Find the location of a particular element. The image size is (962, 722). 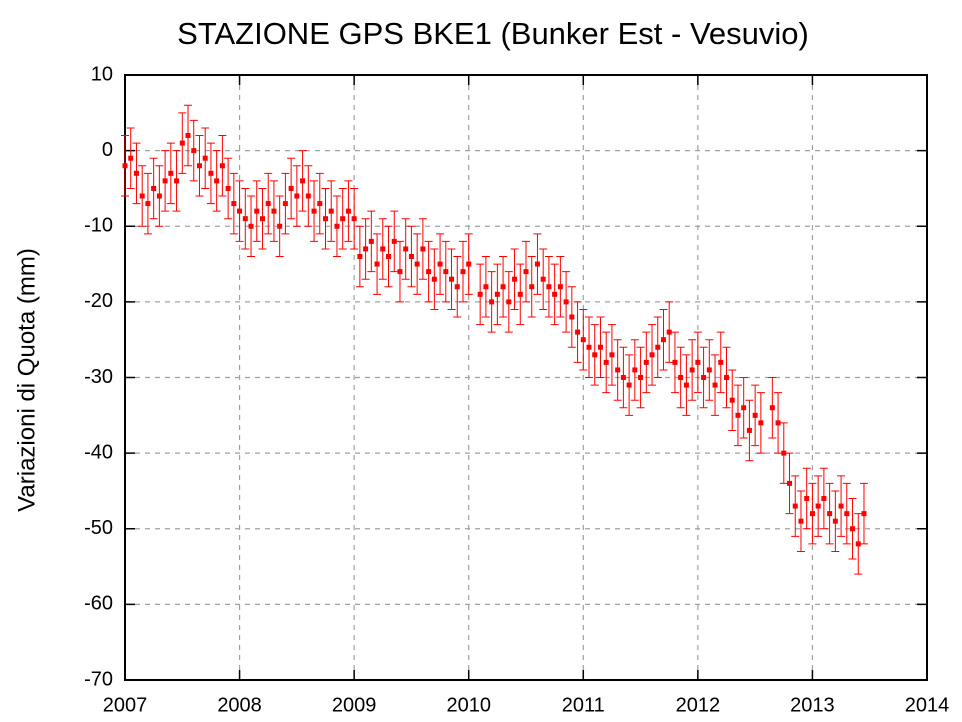

y-tick-label: -10 is located at coordinates (98, 226).